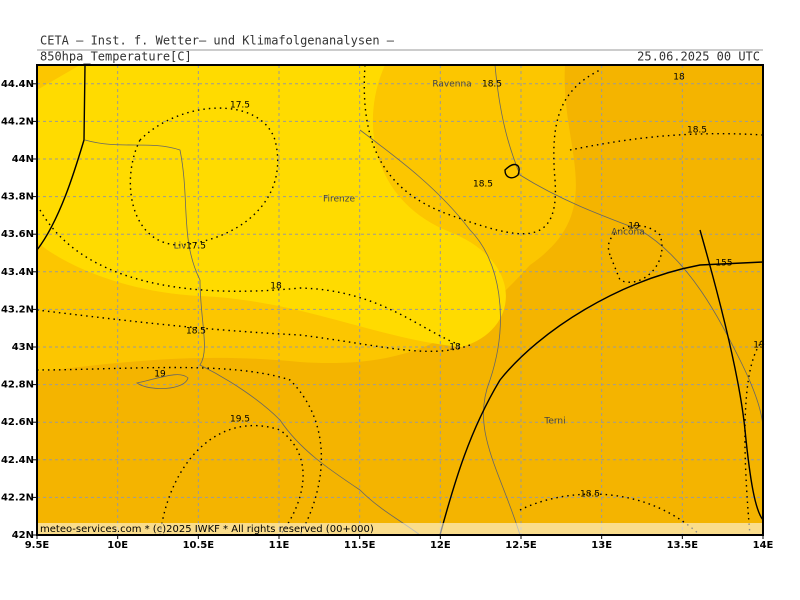 The width and height of the screenshot is (800, 600). I want to click on lon-tick-label: 13E, so click(601, 545).